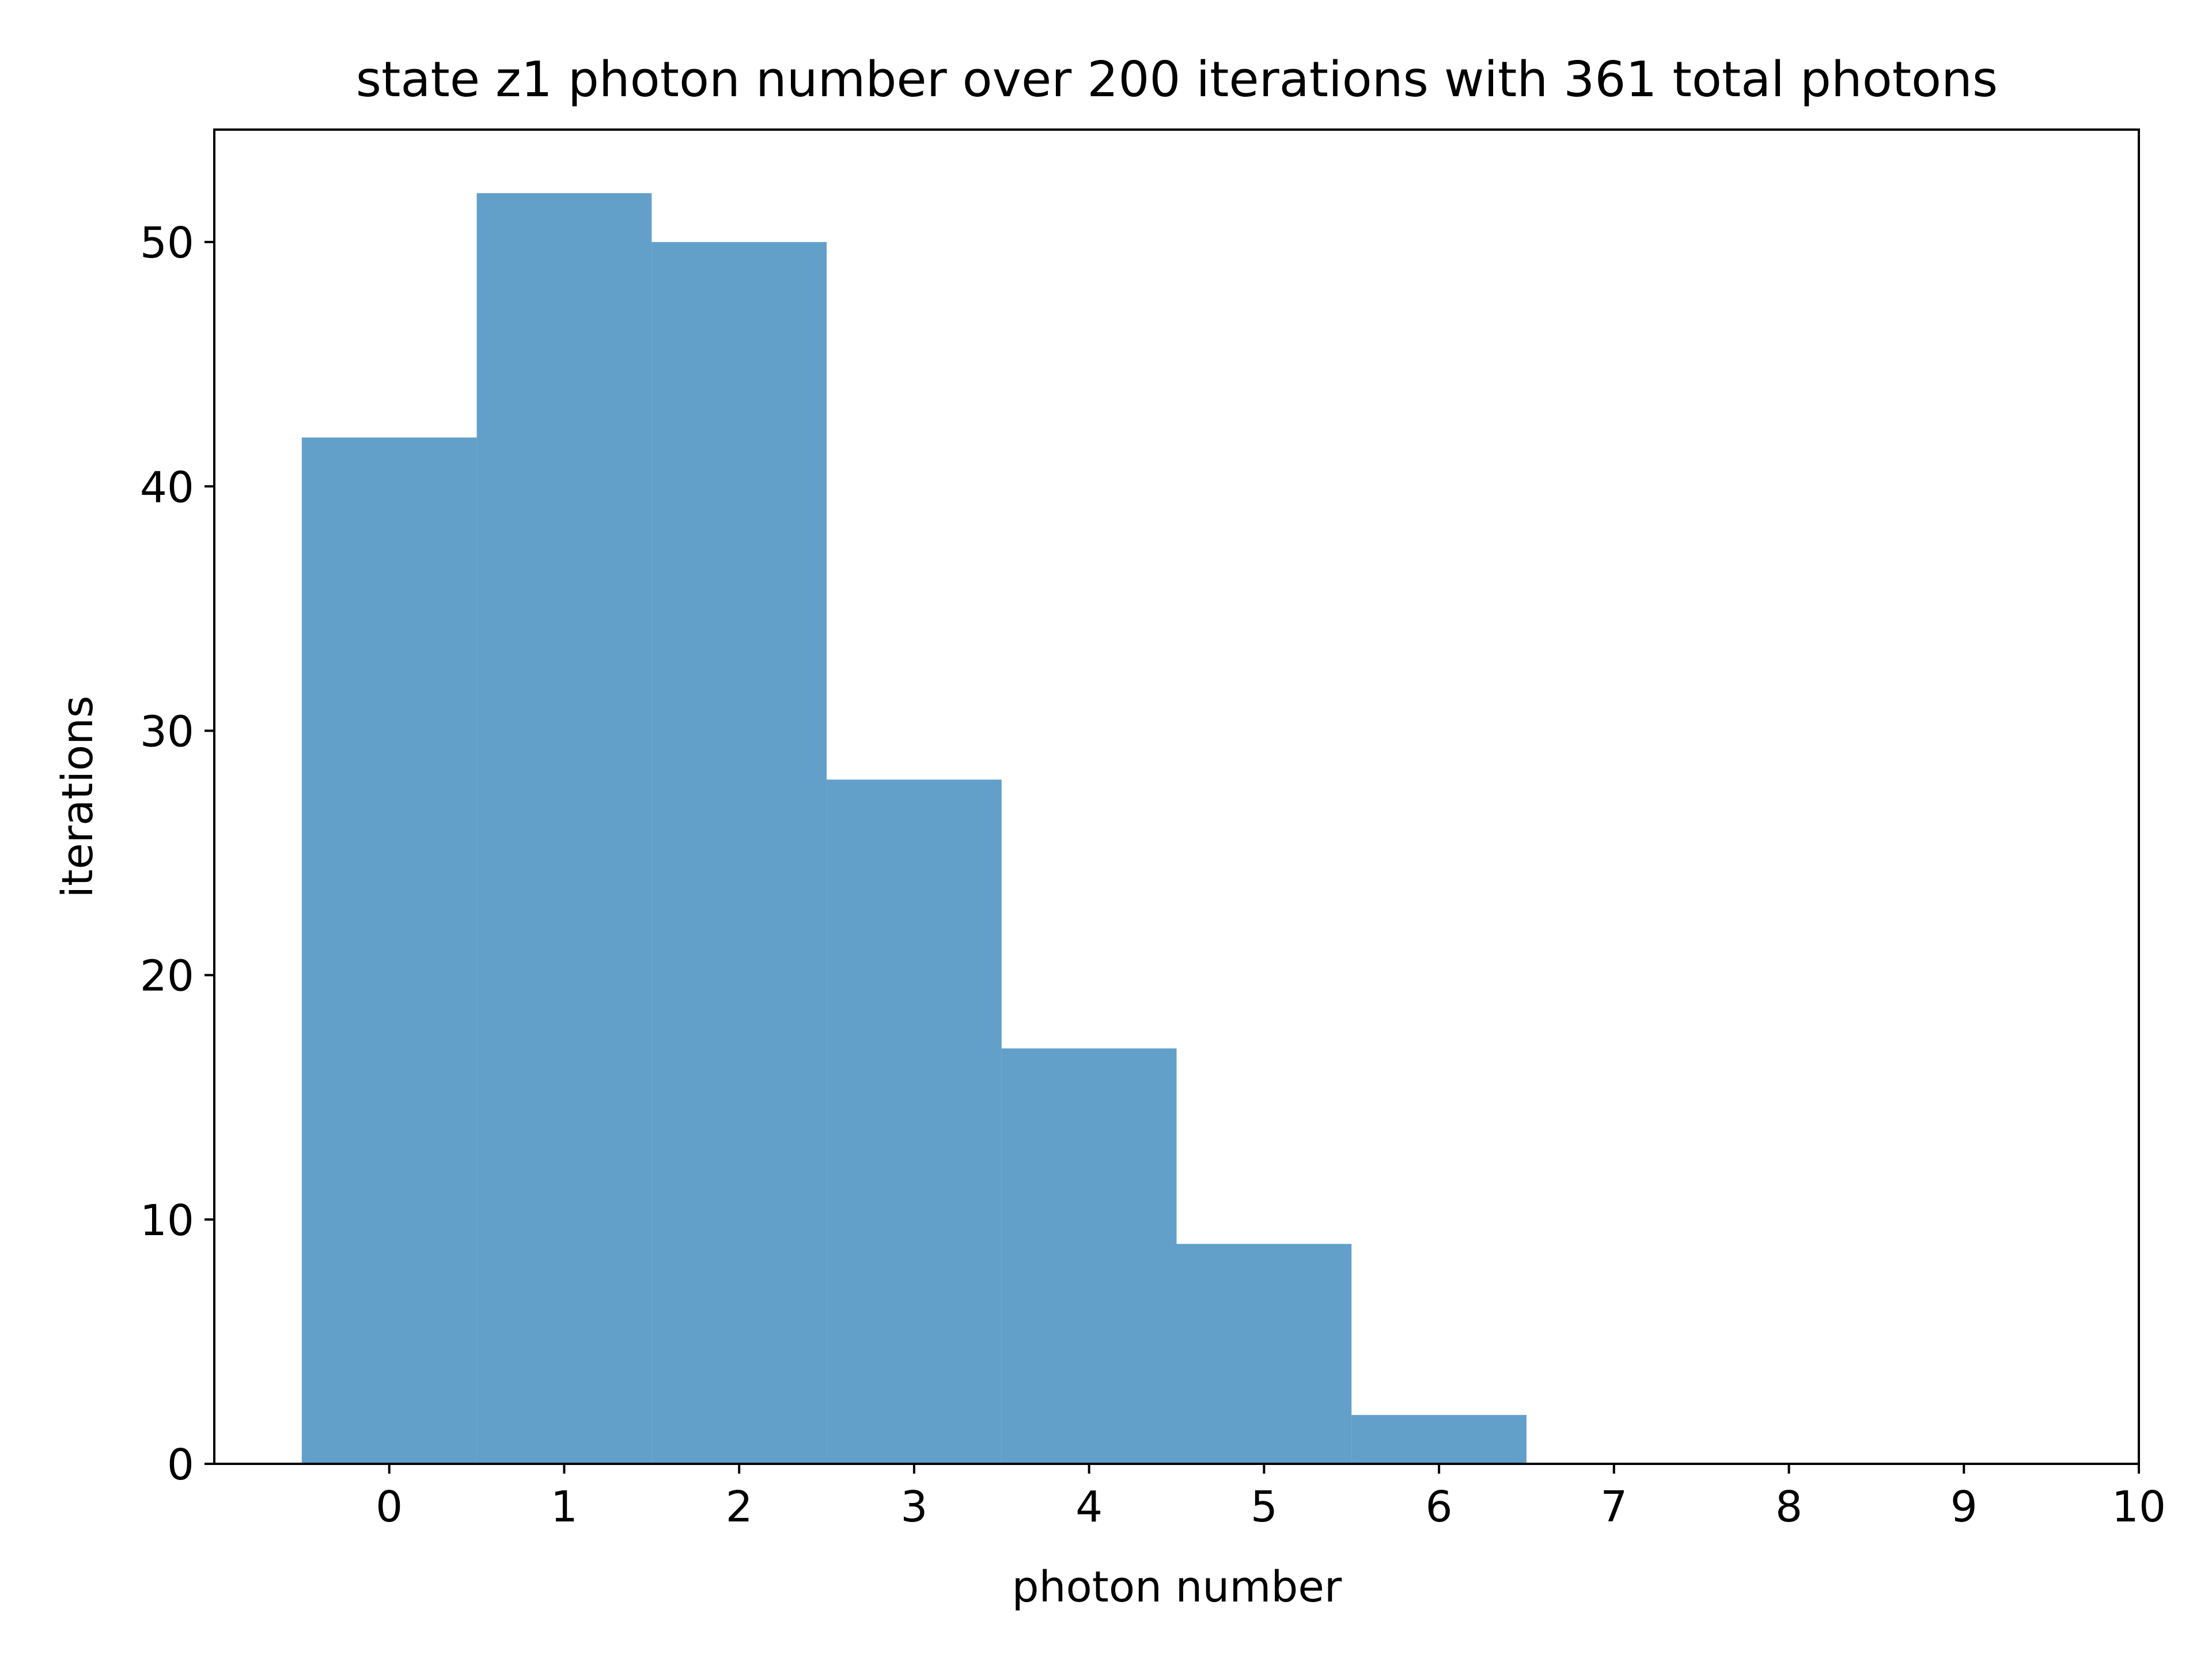 The image size is (2212, 1662). What do you see at coordinates (1089, 1507) in the screenshot?
I see `x-tick-label: 4` at bounding box center [1089, 1507].